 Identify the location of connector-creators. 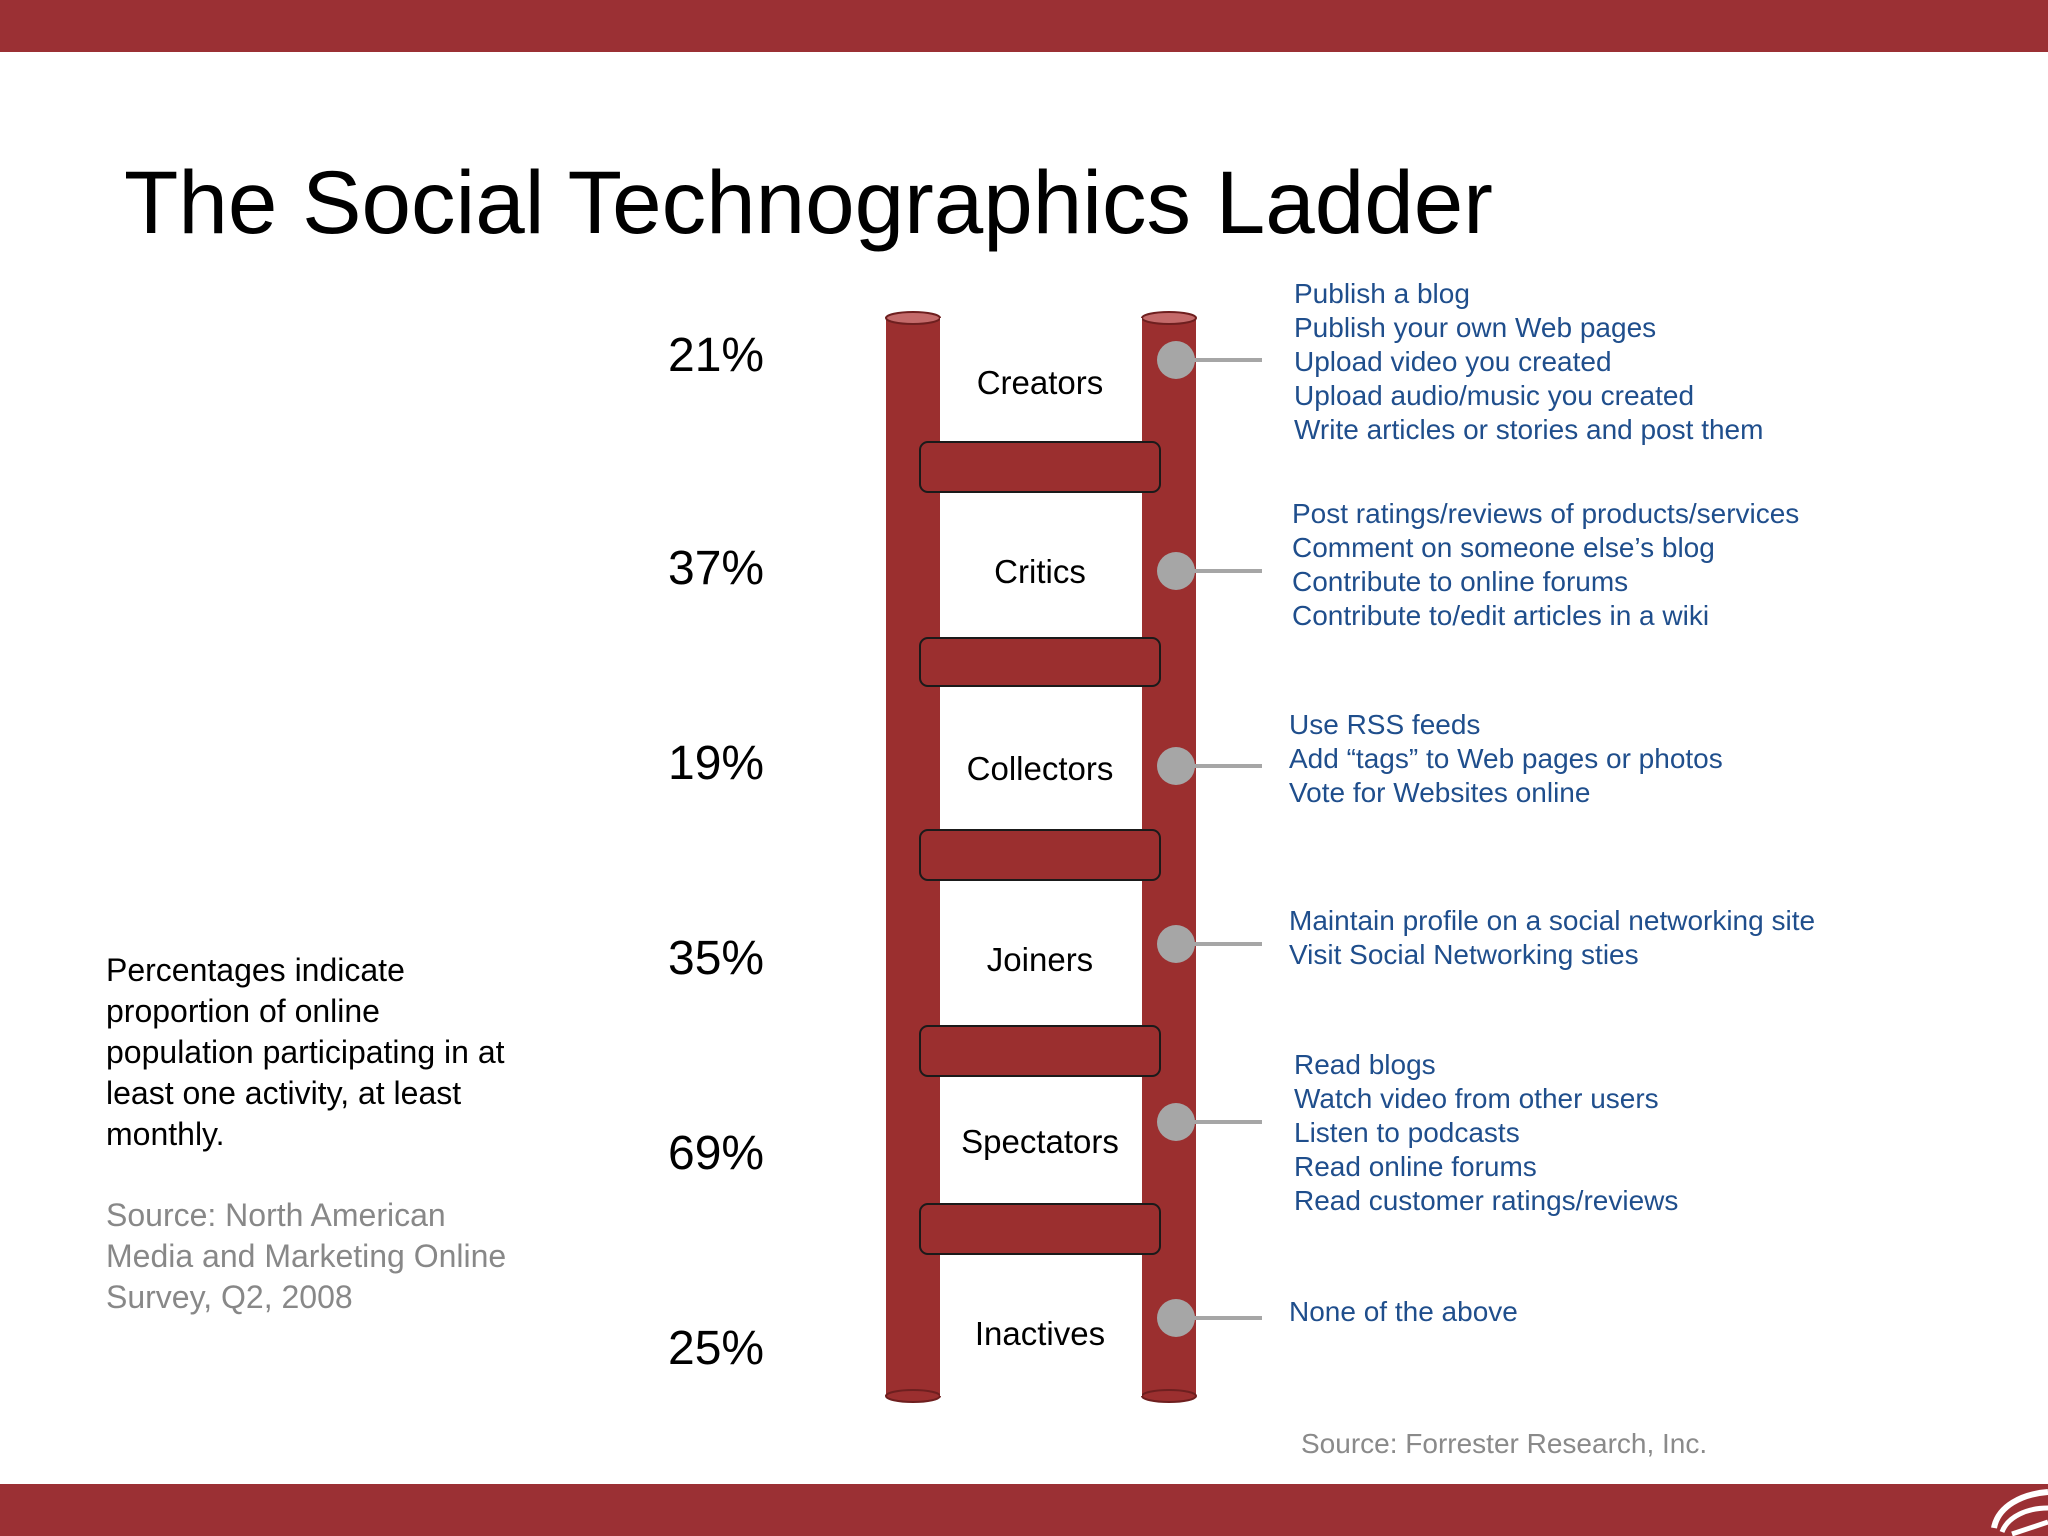
(1209, 360).